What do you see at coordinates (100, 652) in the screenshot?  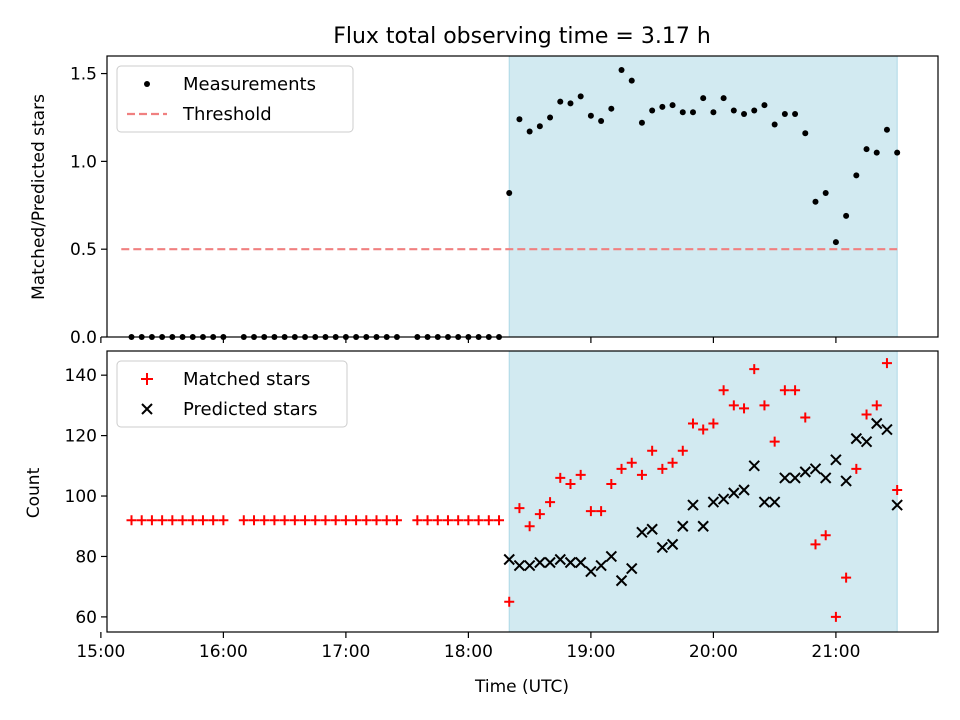 I see `x-tick-label: 15:00` at bounding box center [100, 652].